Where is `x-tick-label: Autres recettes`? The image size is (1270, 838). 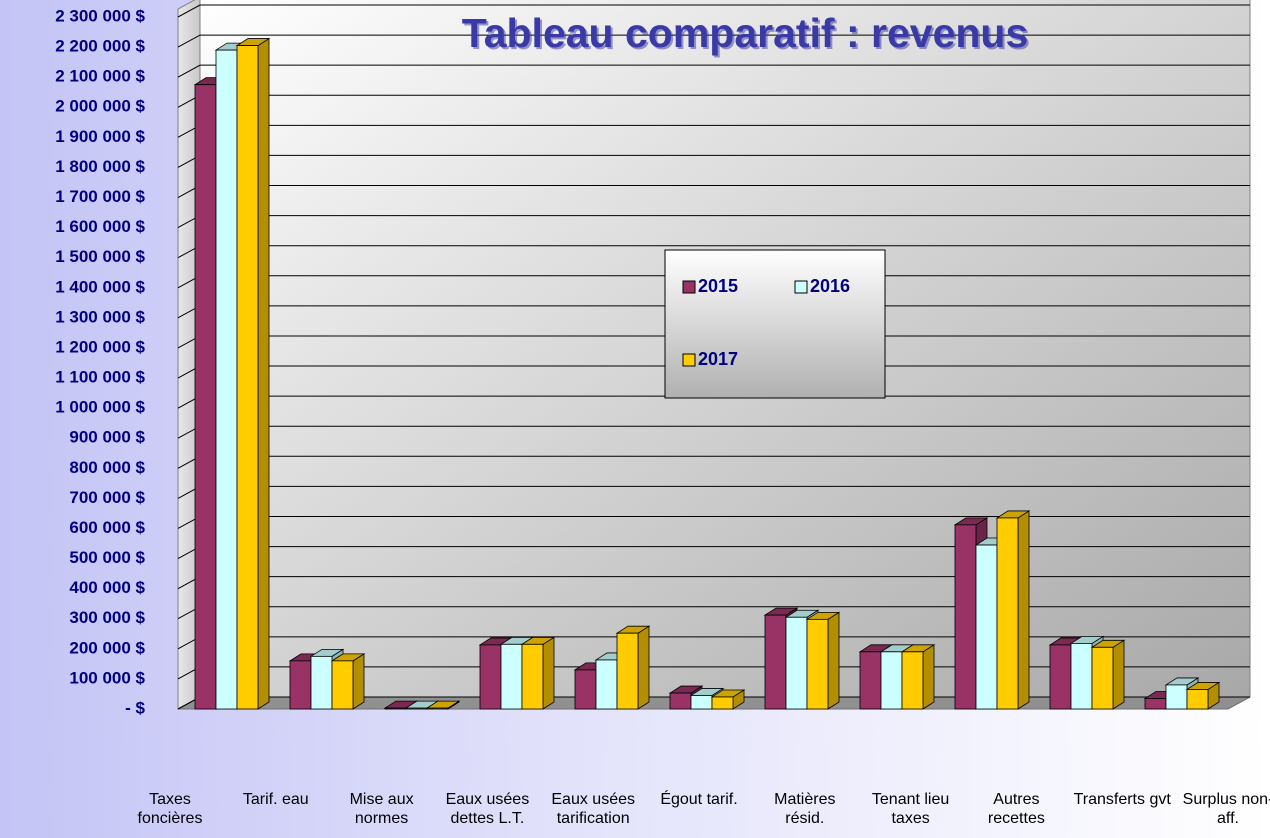
x-tick-label: Autres recettes is located at coordinates (1016, 809).